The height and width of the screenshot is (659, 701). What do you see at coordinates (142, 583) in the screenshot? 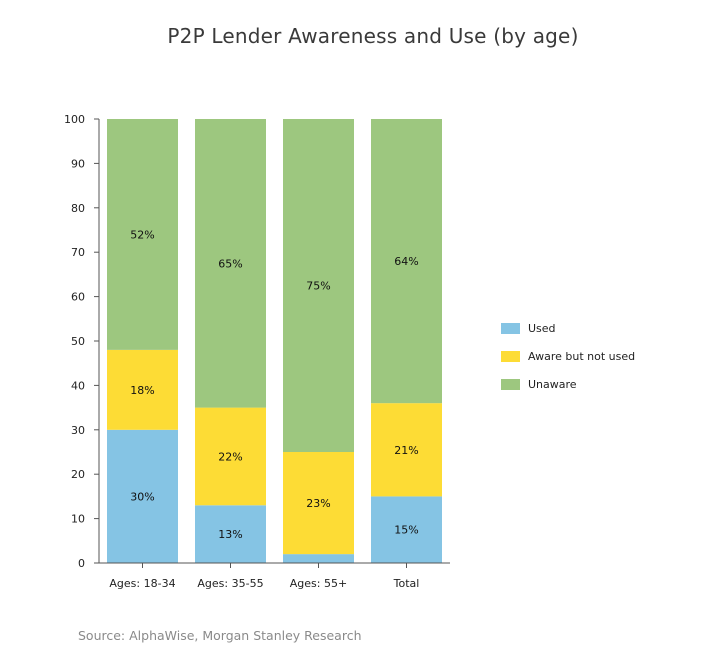
I see `x-tick-label: Ages: 18-34` at bounding box center [142, 583].